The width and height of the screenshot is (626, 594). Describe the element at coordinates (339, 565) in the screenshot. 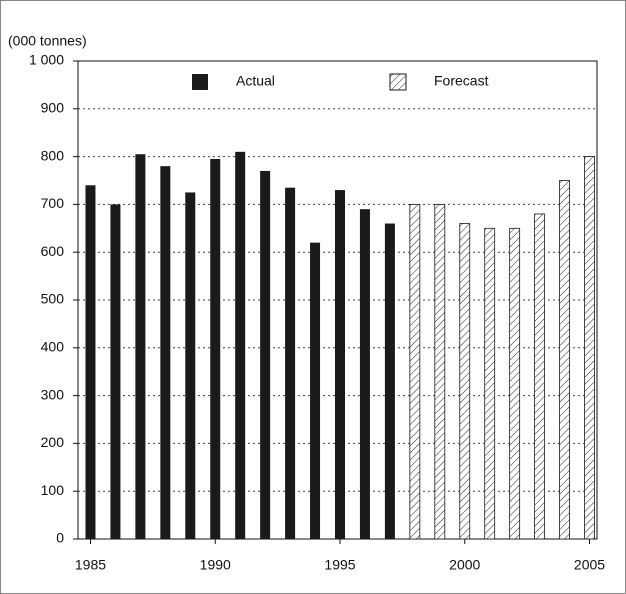

I see `x-tick-label: 1995` at that location.